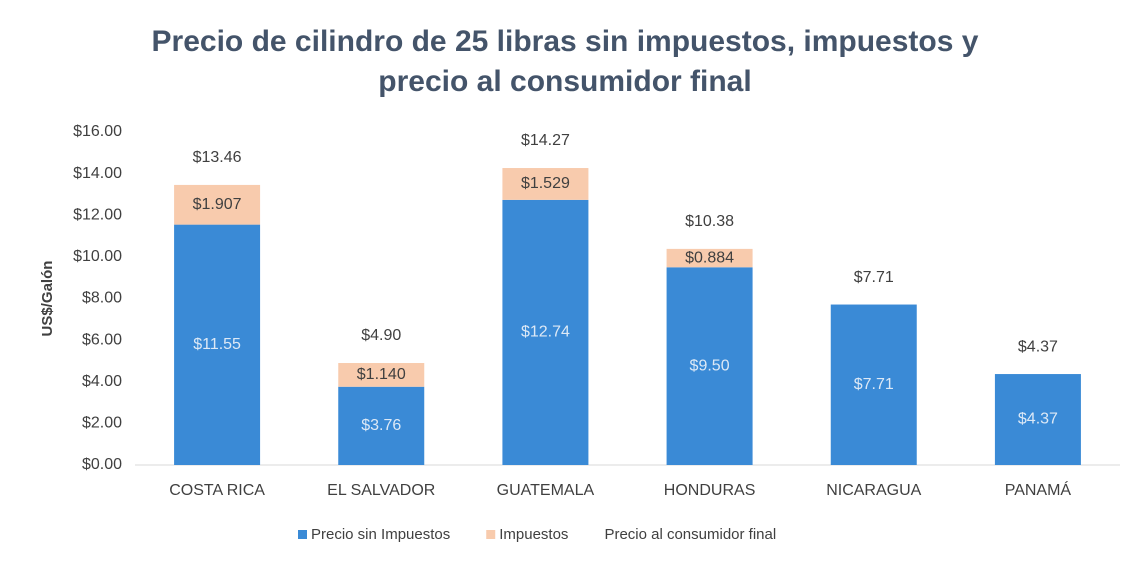 This screenshot has height=562, width=1130. I want to click on legend-label: Precio al consumidor final, so click(690, 534).